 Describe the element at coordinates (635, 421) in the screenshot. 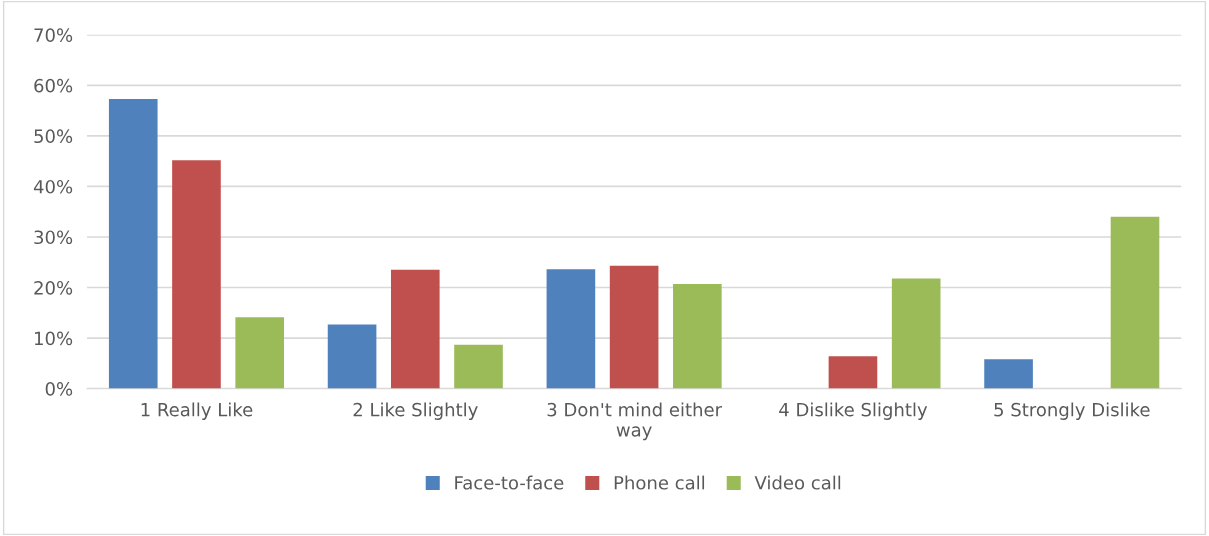

I see `x-tick-label: 3 Don't mind either way` at that location.